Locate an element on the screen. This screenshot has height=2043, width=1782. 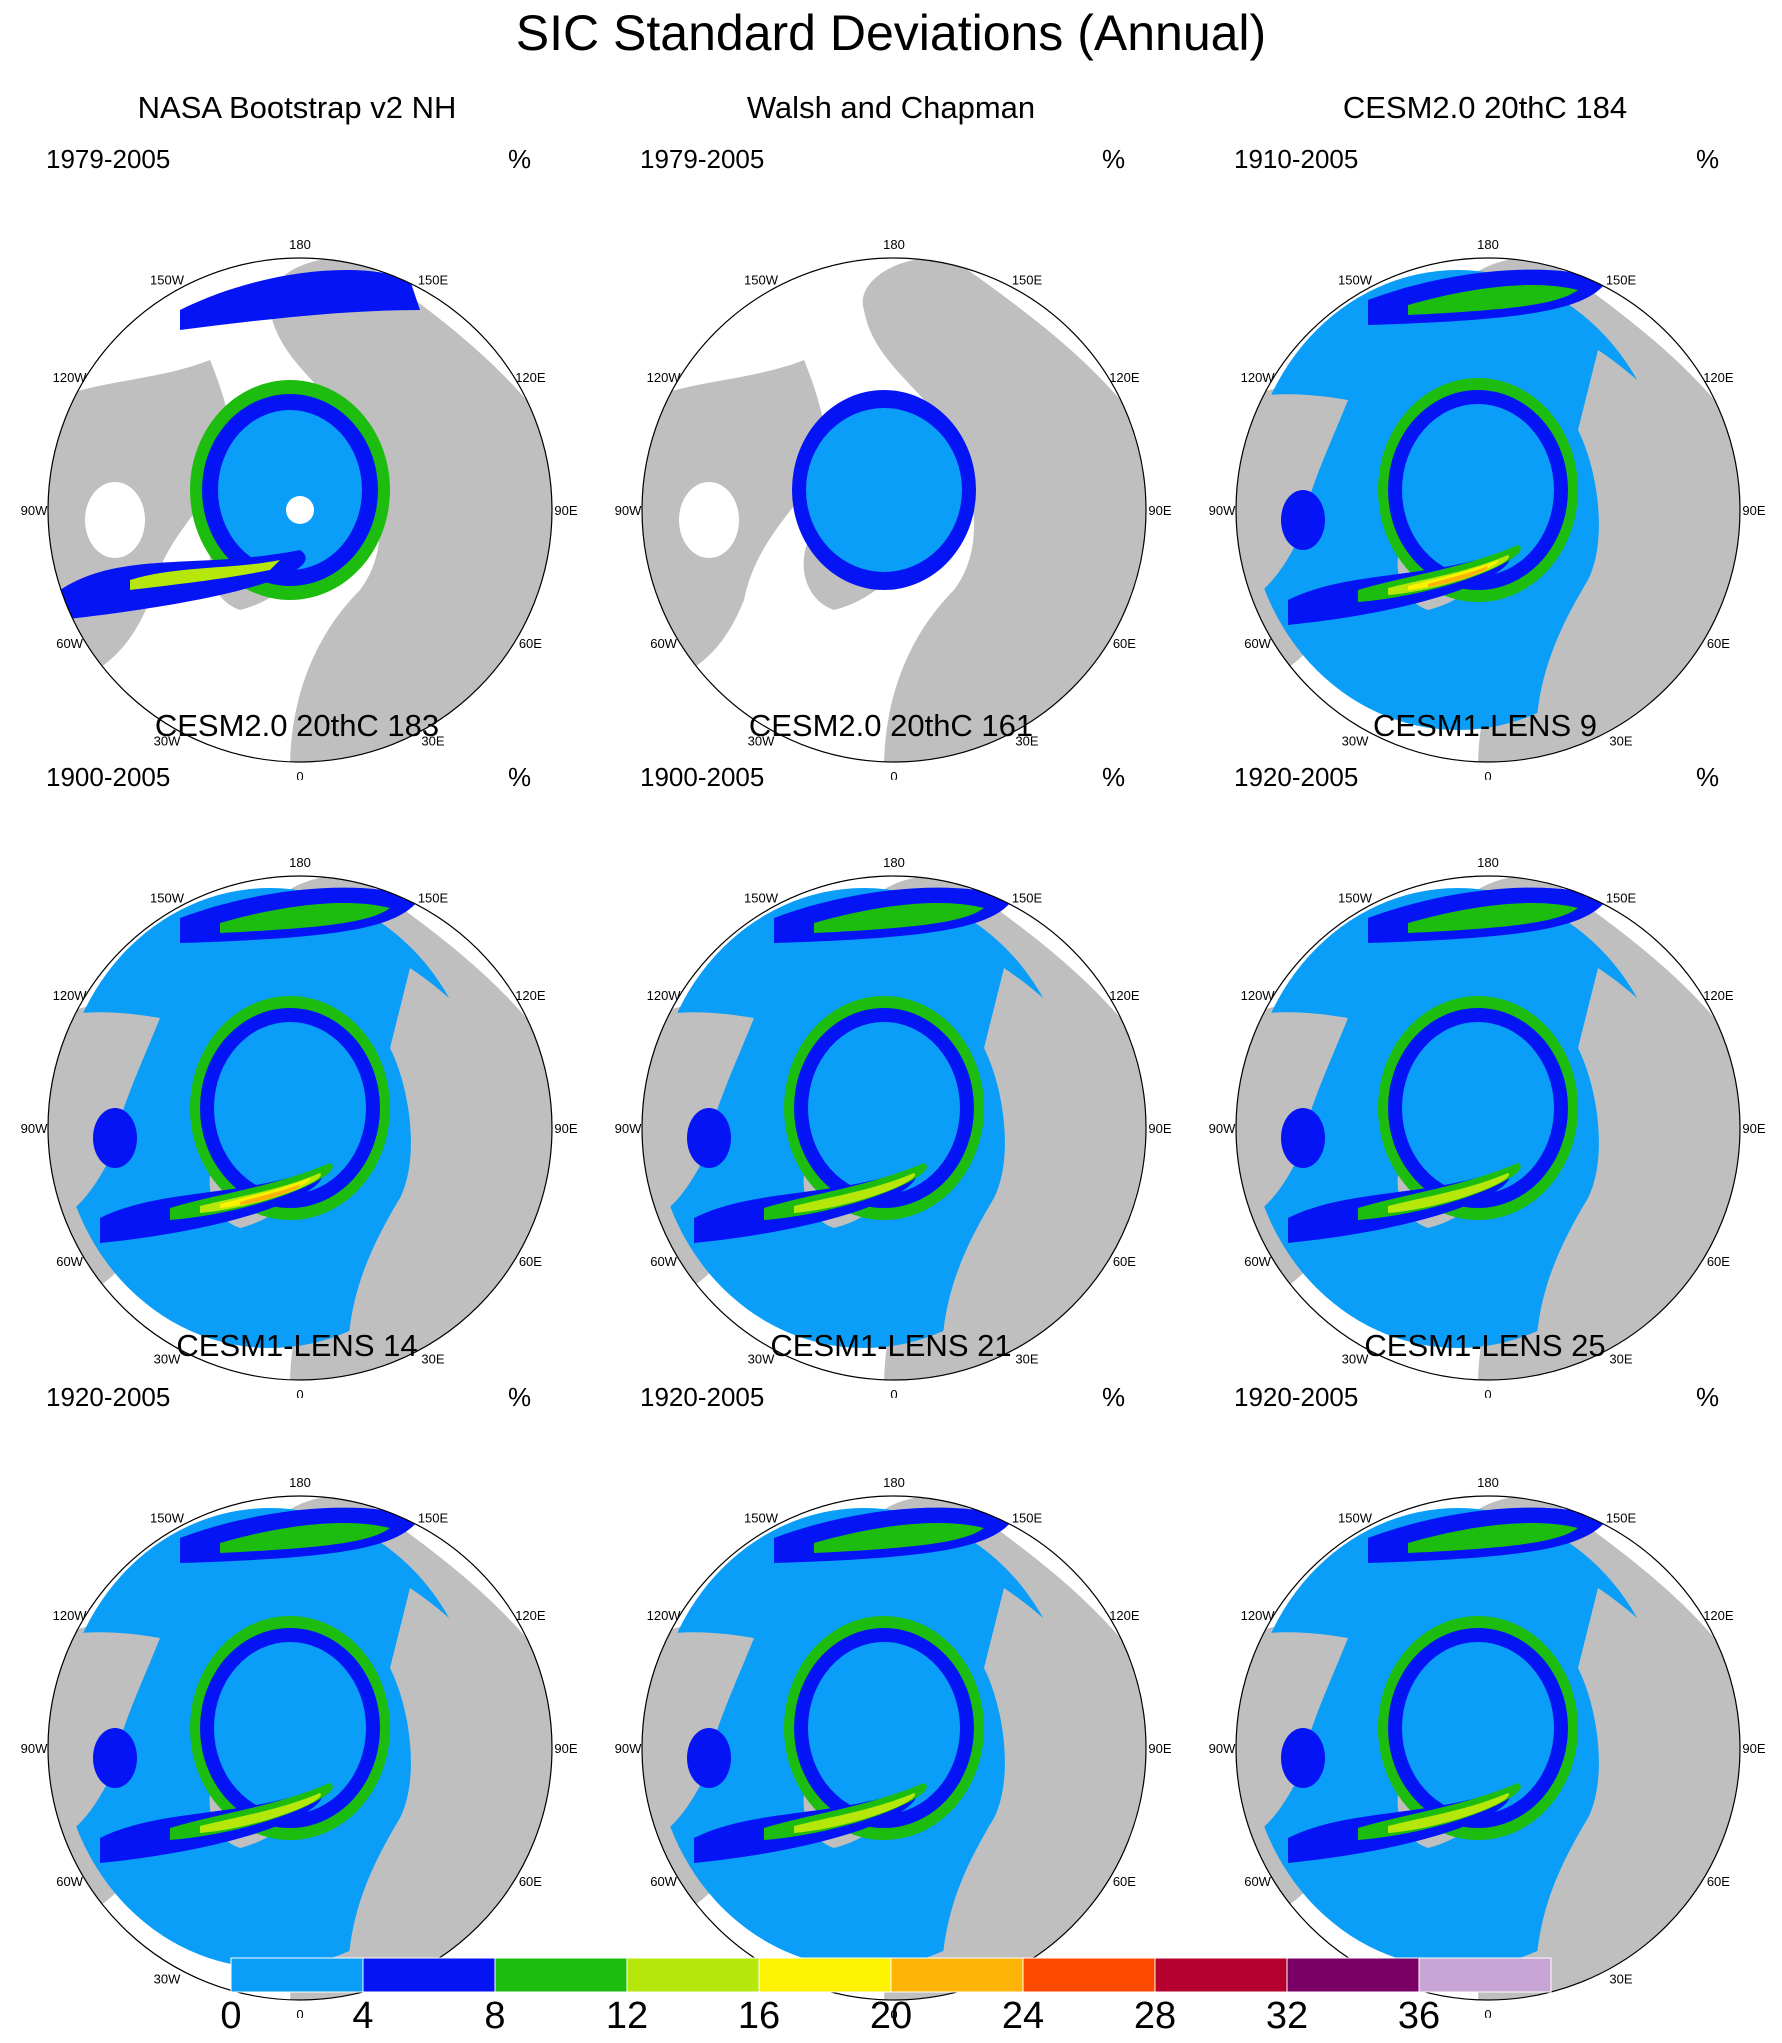
colorbar-label: 12 is located at coordinates (627, 2016).